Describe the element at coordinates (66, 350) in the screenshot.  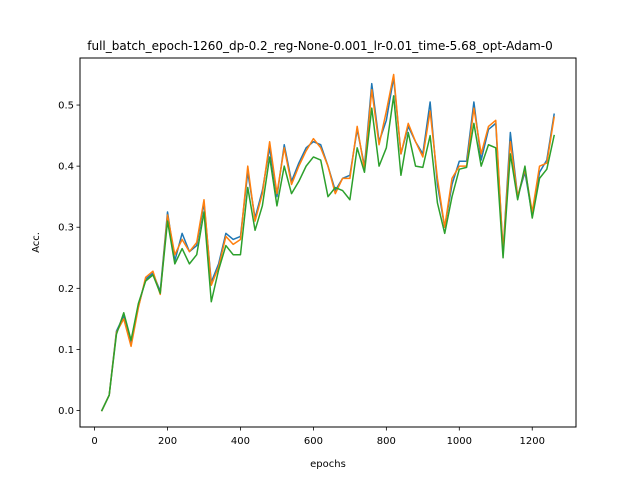
I see `y-tick-label: 0.1` at that location.